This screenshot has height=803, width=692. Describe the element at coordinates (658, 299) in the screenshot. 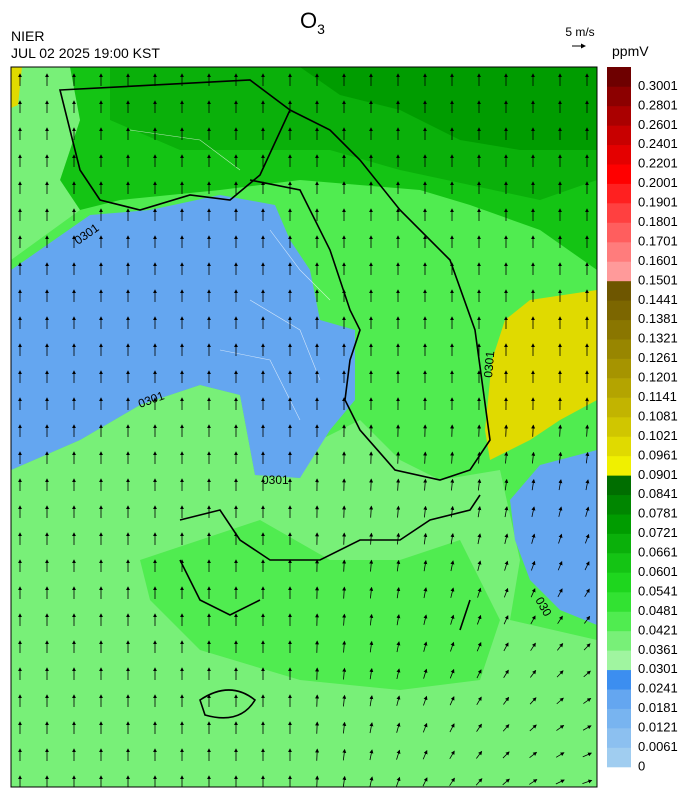

I see `colorbar-label: 0.1441` at that location.